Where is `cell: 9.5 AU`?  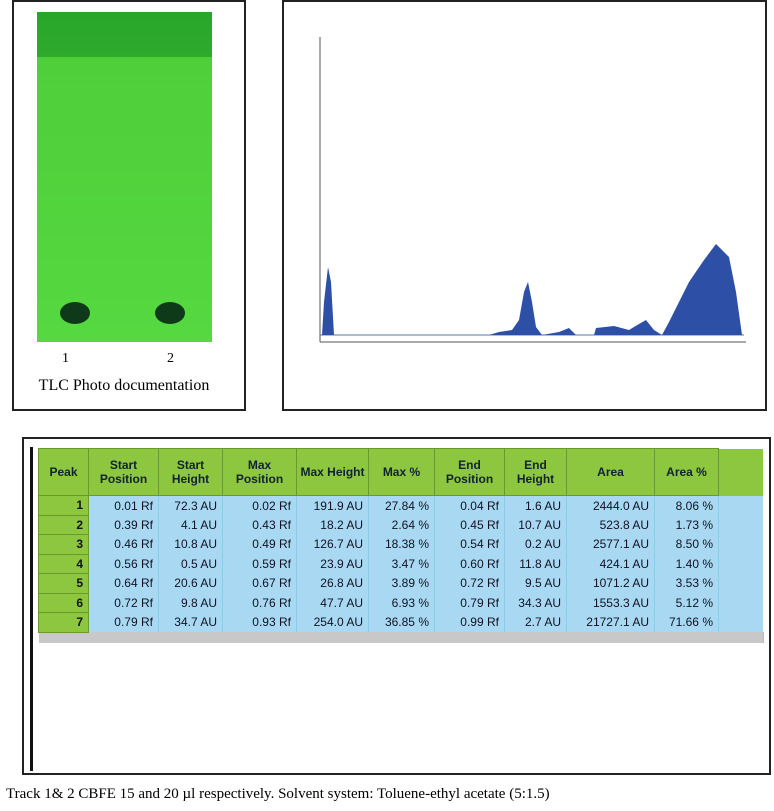 cell: 9.5 AU is located at coordinates (535, 583).